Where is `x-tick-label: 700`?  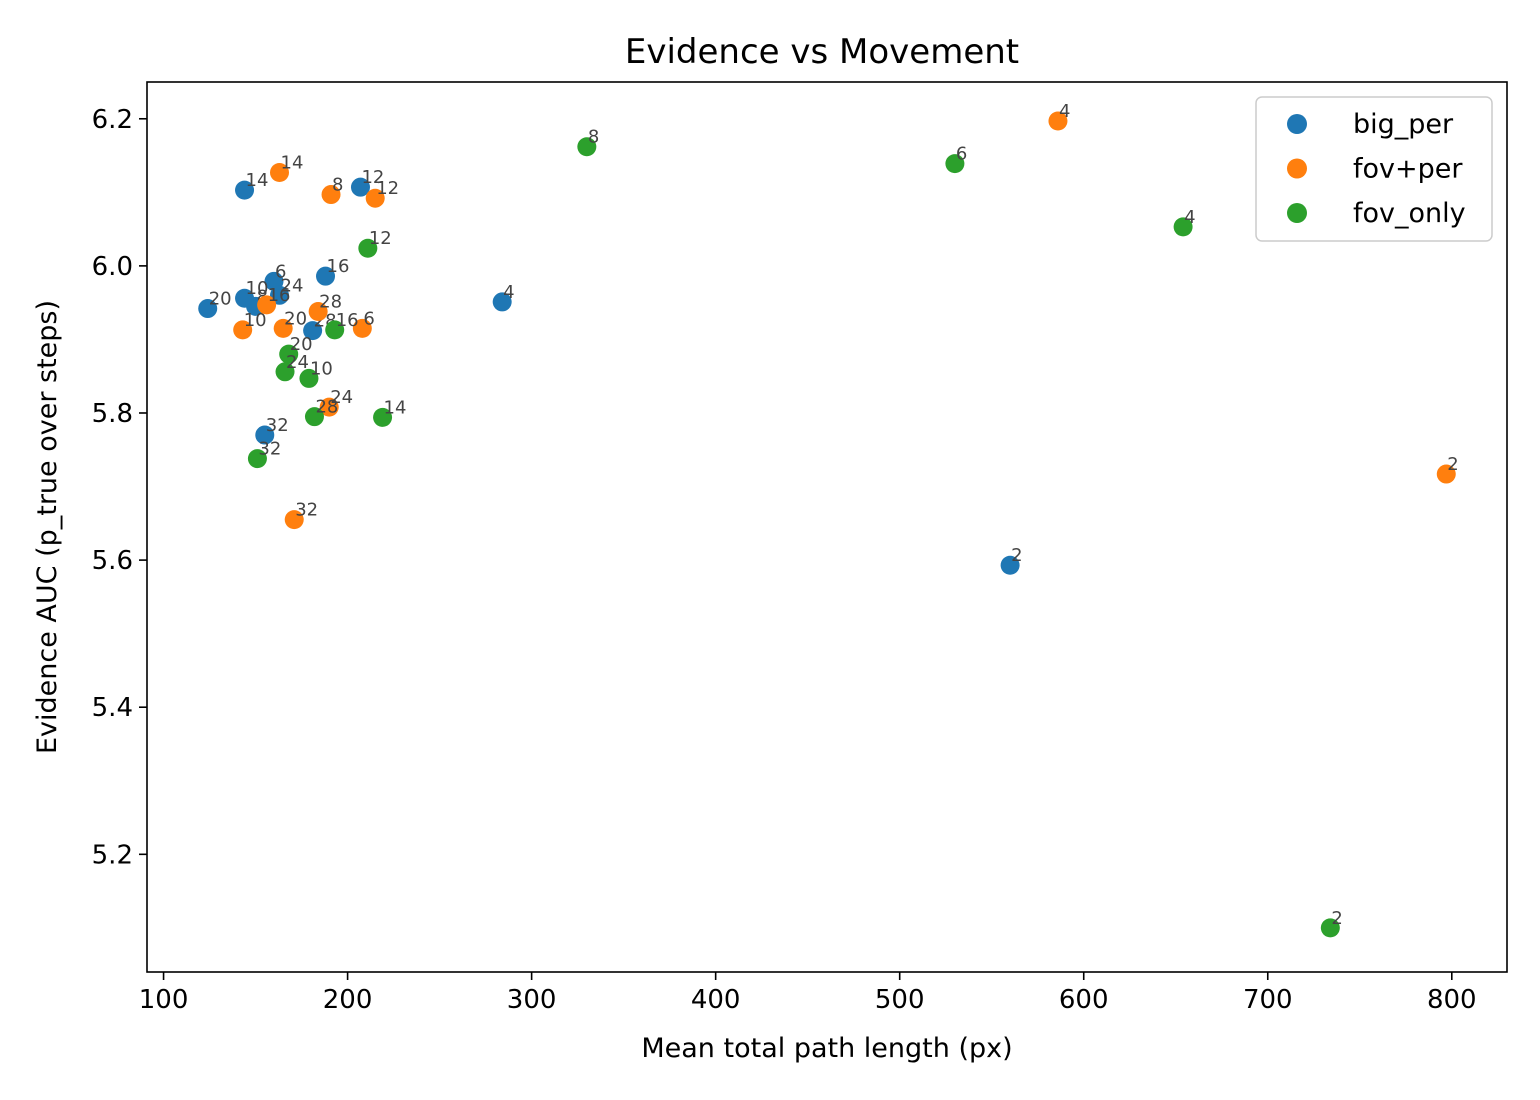
x-tick-label: 700 is located at coordinates (1268, 1000).